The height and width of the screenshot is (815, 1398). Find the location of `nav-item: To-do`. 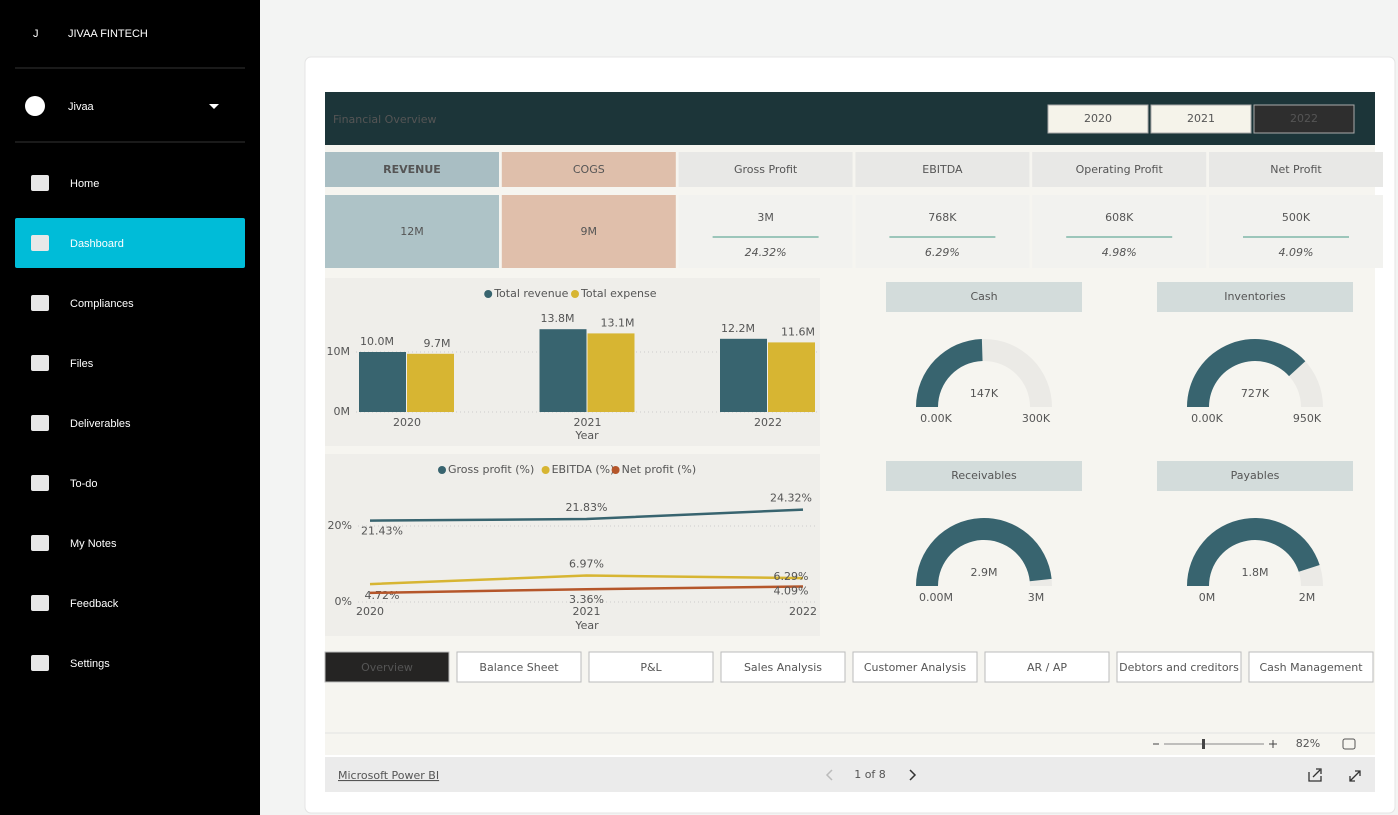

nav-item: To-do is located at coordinates (84, 484).